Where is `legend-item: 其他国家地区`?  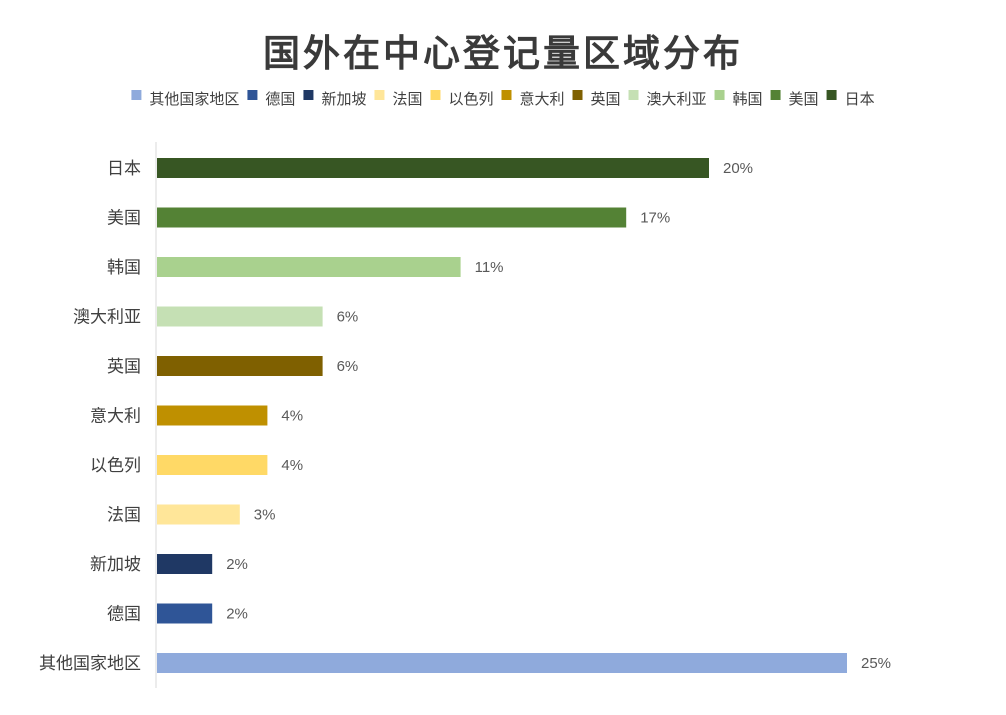
legend-item: 其他国家地区 is located at coordinates (185, 99).